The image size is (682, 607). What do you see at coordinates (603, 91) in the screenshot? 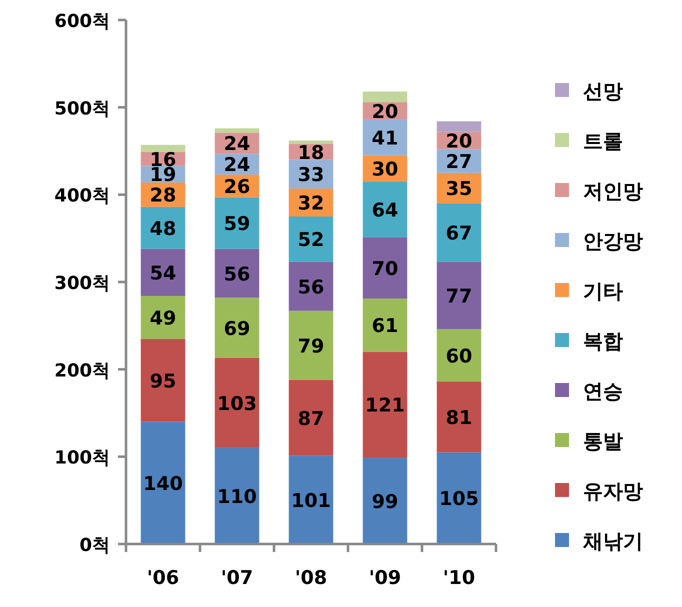
I see `legend-label: 선망` at bounding box center [603, 91].